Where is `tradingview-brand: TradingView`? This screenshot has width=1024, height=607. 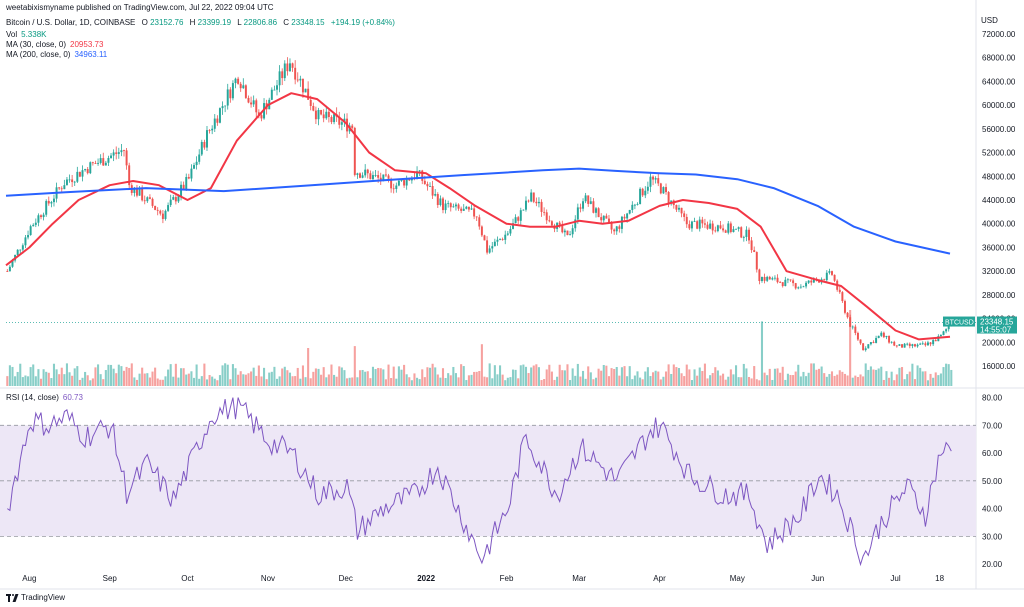 tradingview-brand: TradingView is located at coordinates (35, 597).